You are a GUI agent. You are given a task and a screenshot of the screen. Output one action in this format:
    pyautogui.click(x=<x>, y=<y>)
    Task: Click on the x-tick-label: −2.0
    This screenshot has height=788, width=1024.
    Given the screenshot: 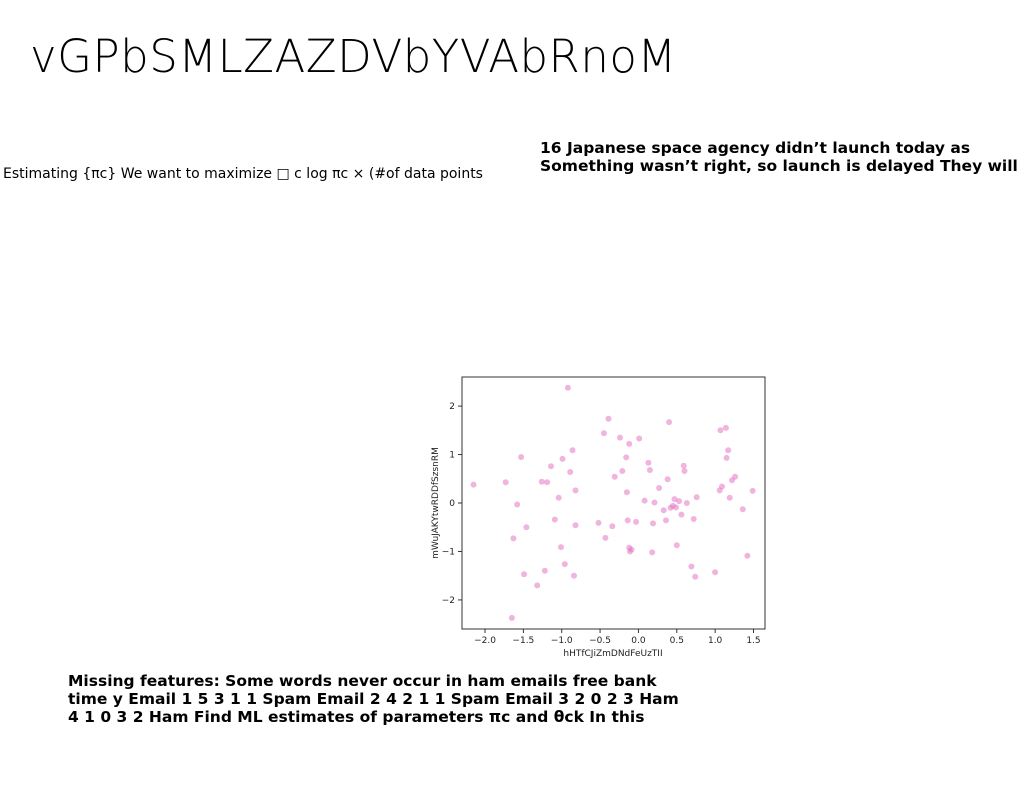 What is the action you would take?
    pyautogui.click(x=485, y=641)
    